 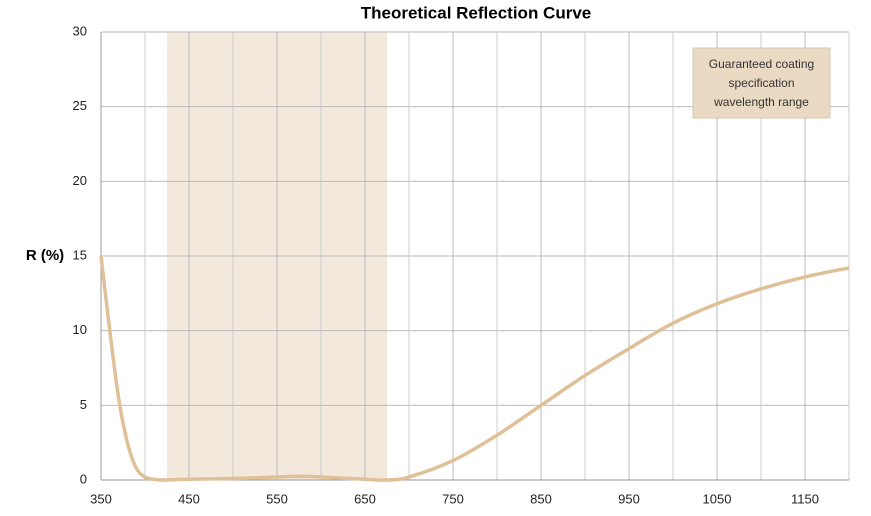 I want to click on y-tick-label: 20, so click(x=80, y=180).